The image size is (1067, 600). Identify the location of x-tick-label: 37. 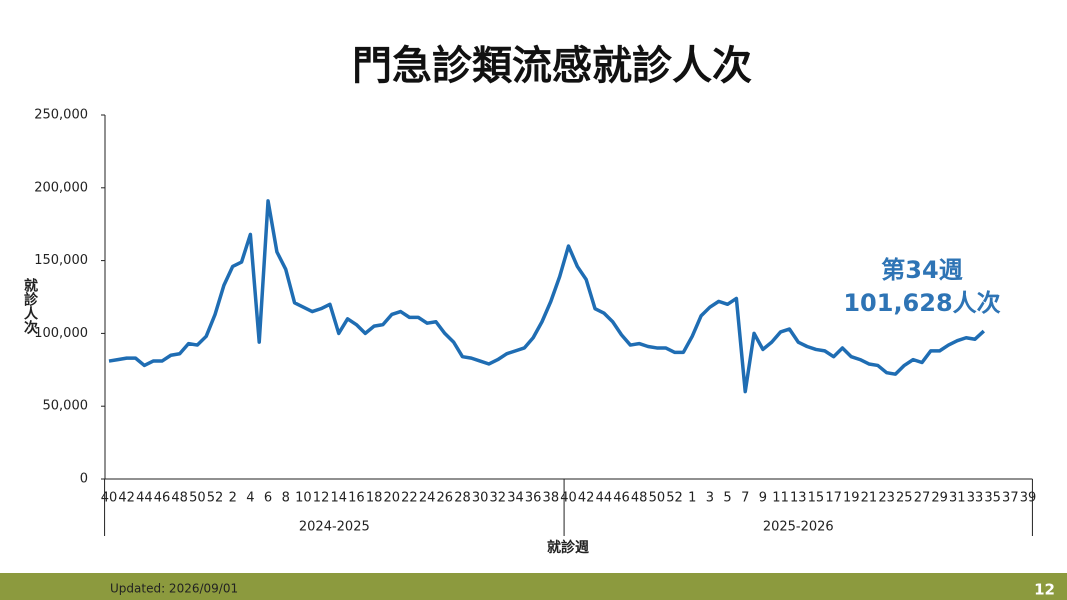
(1010, 498).